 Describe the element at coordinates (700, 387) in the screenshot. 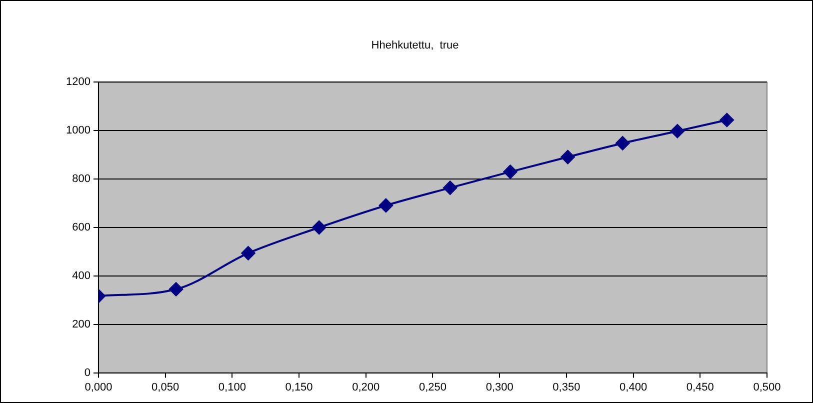

I see `x-tick-label: 0,450` at that location.